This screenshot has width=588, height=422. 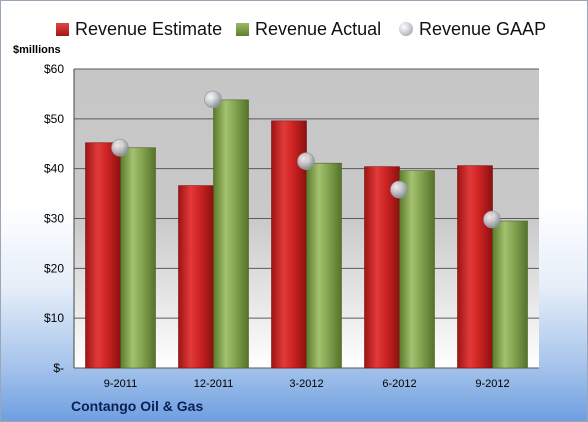 What do you see at coordinates (54, 169) in the screenshot?
I see `y-tick-label: $40` at bounding box center [54, 169].